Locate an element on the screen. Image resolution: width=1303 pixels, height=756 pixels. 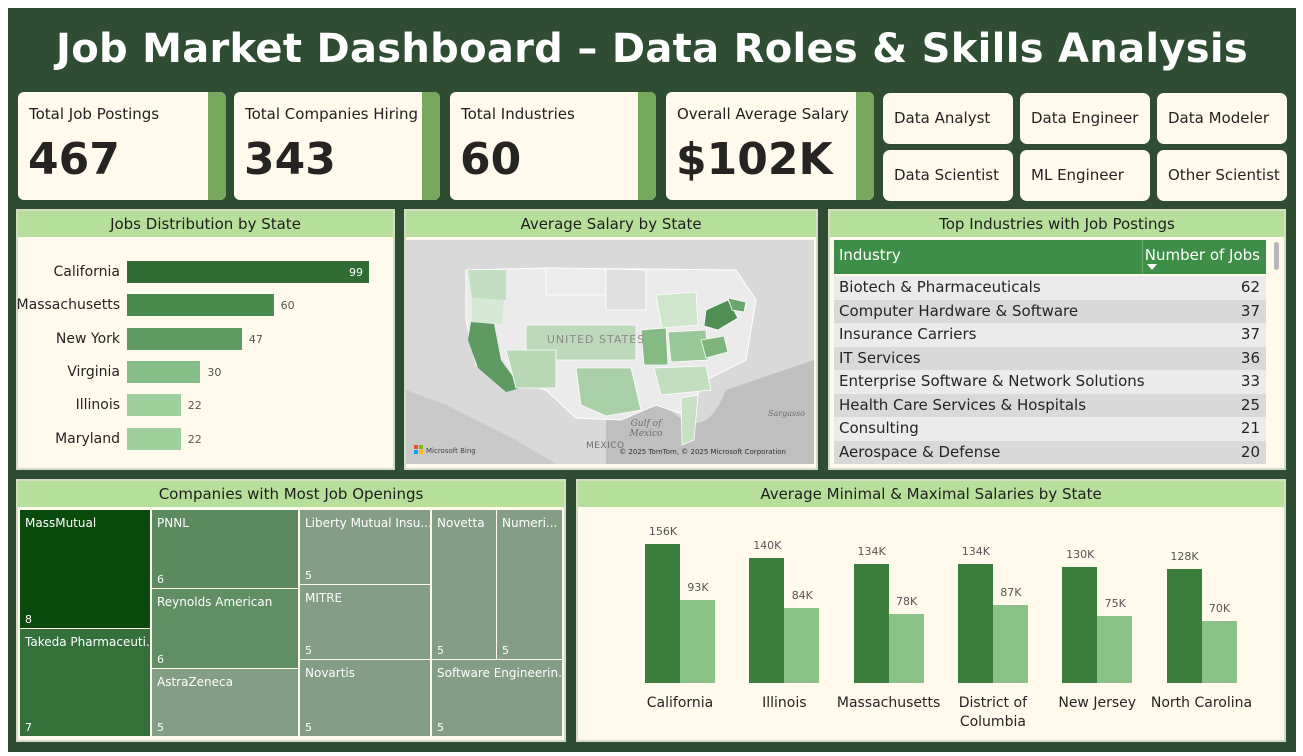
slicer-data-modeler: Data Modeler is located at coordinates (1222, 118).